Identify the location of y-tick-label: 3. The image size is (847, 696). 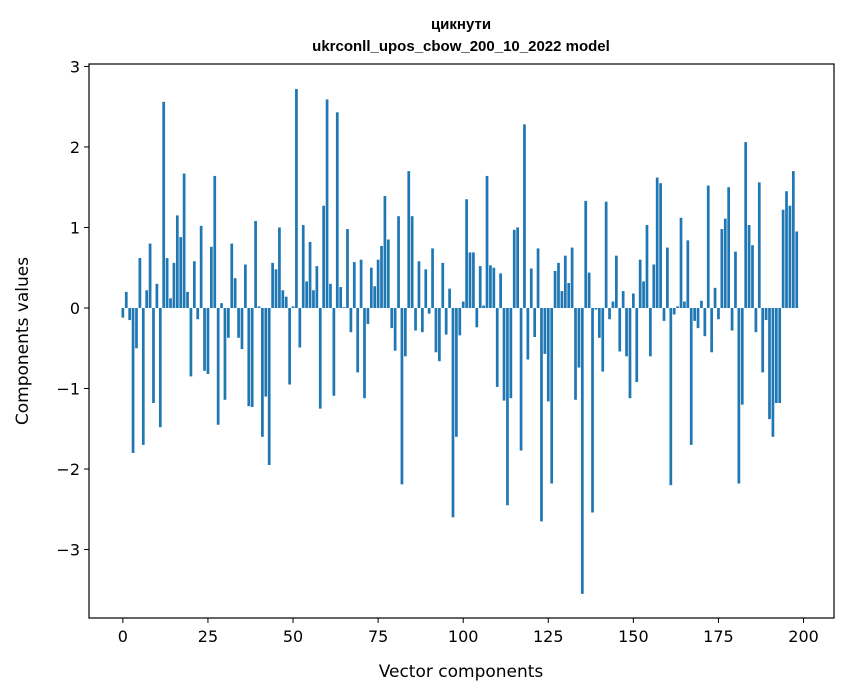
(75, 66).